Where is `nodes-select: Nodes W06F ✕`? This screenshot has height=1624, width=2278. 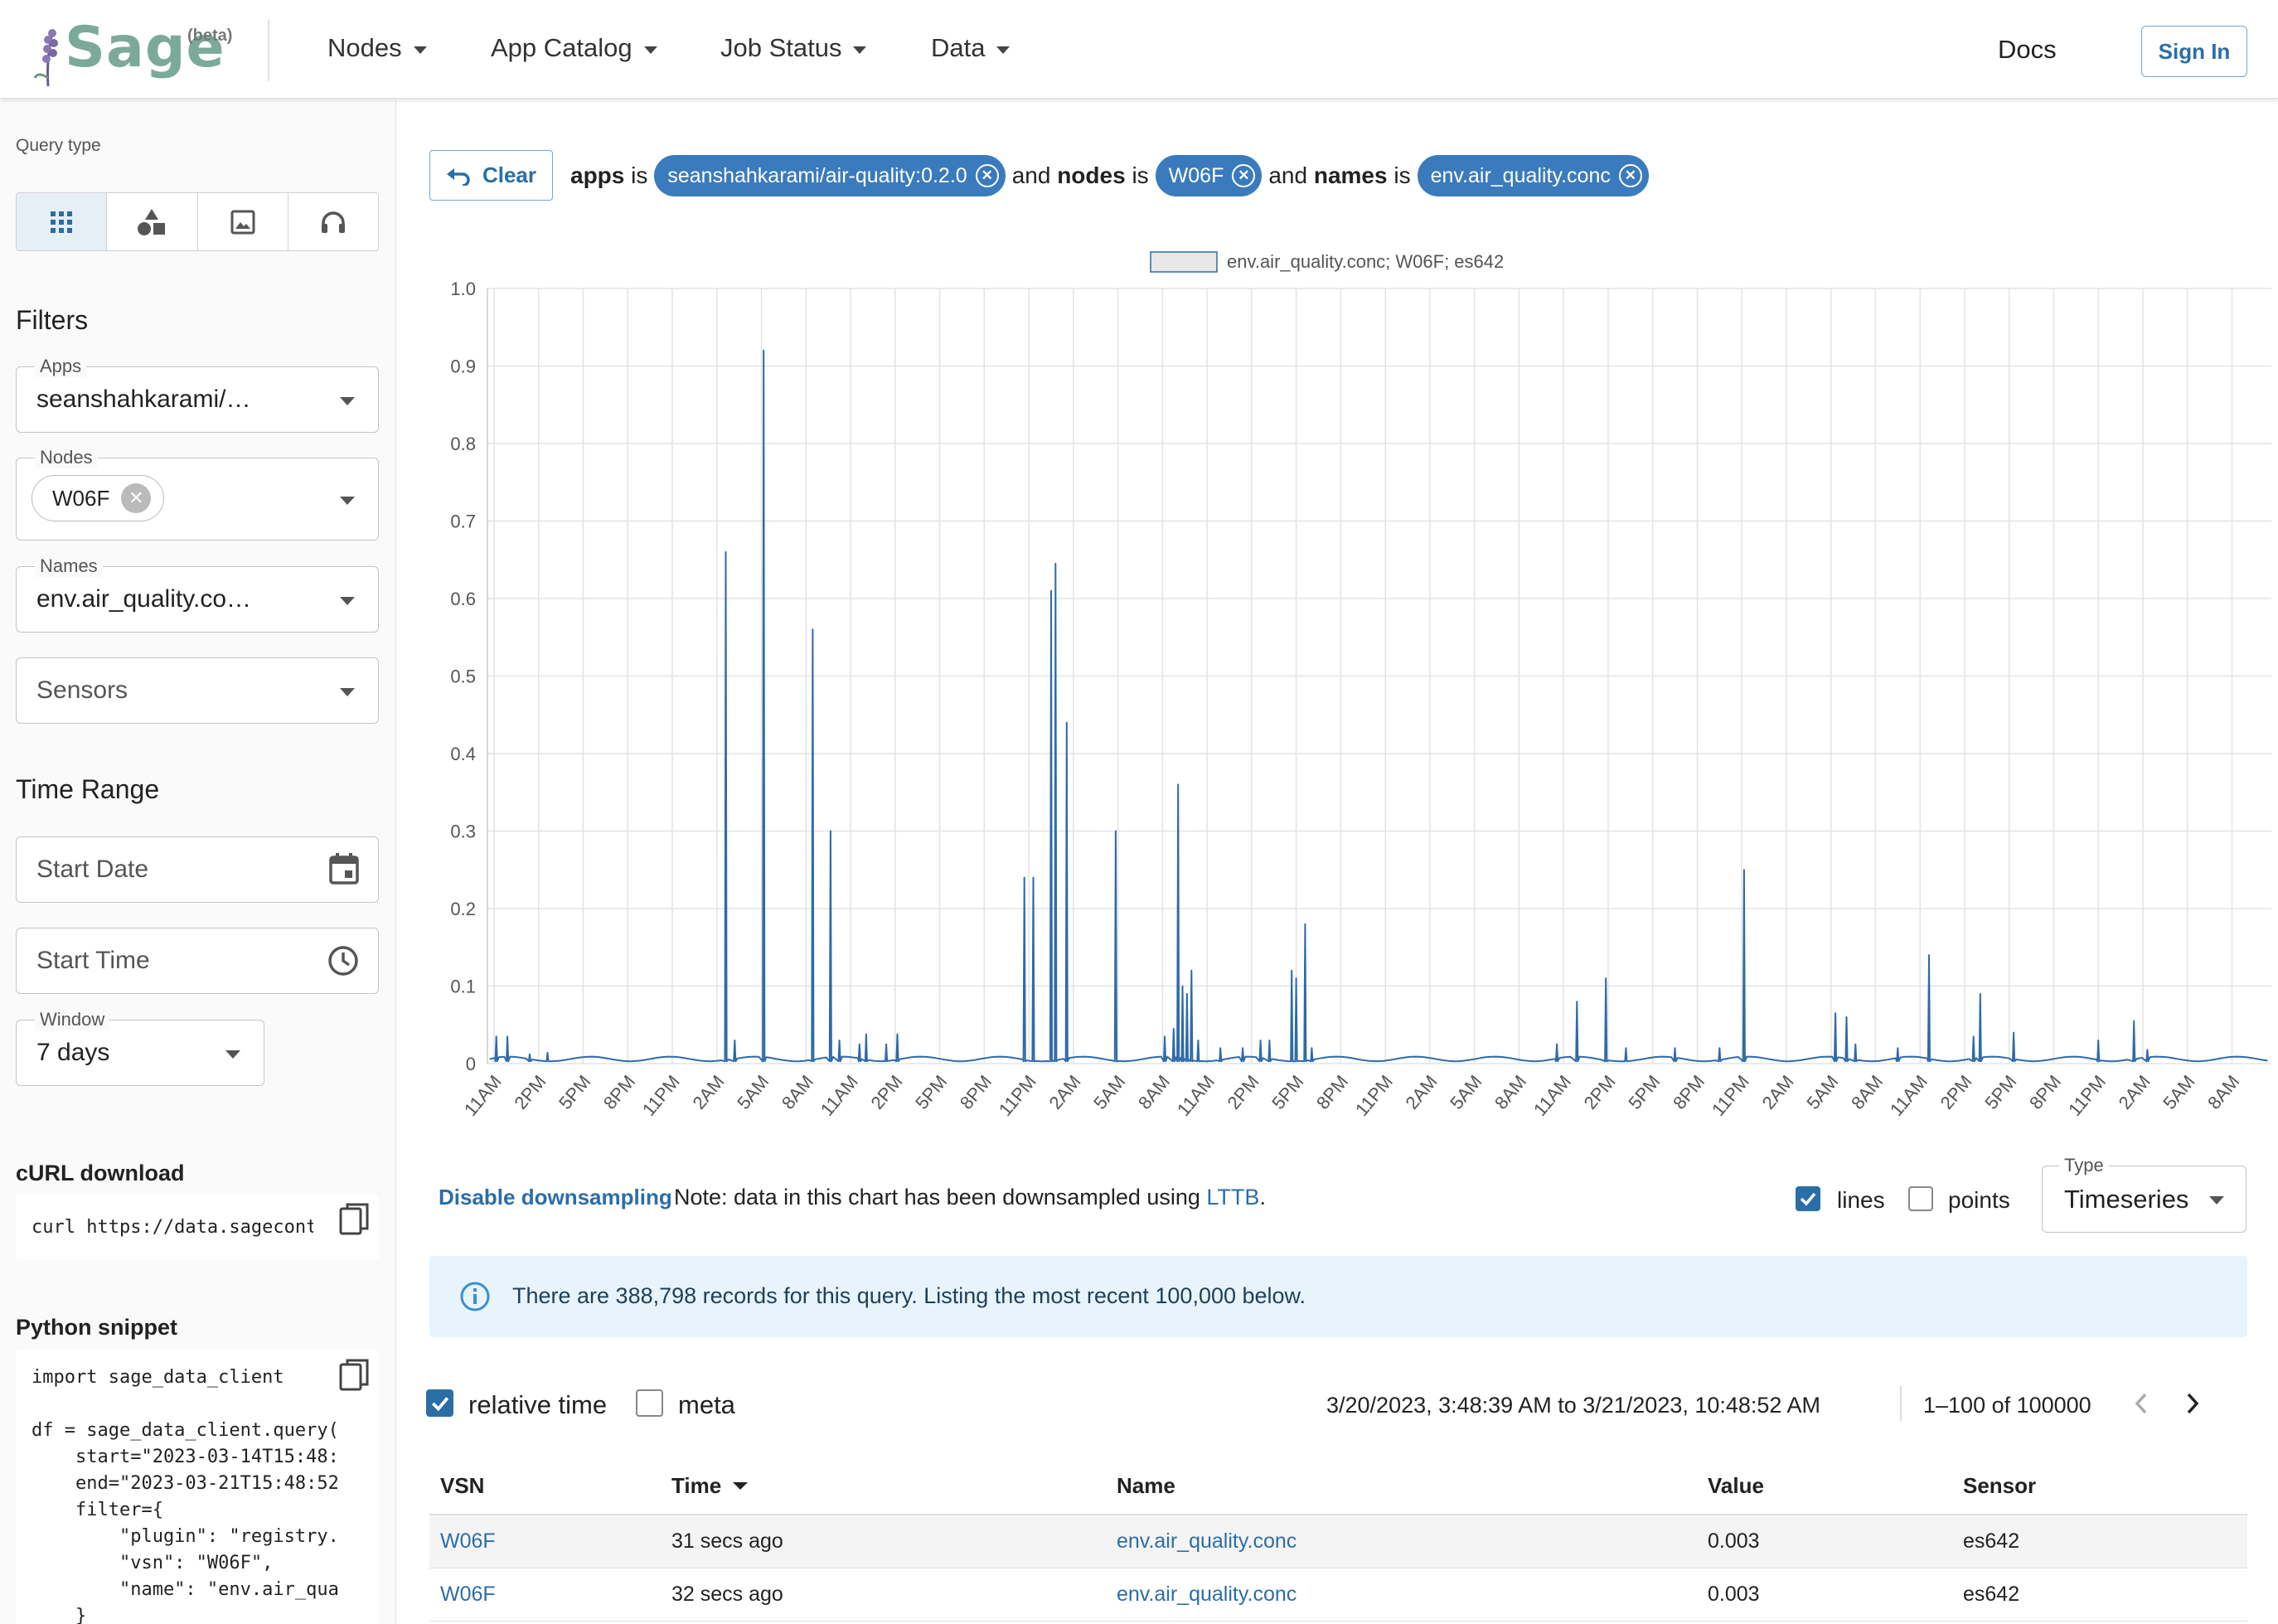
nodes-select: Nodes W06F ✕ is located at coordinates (197, 494).